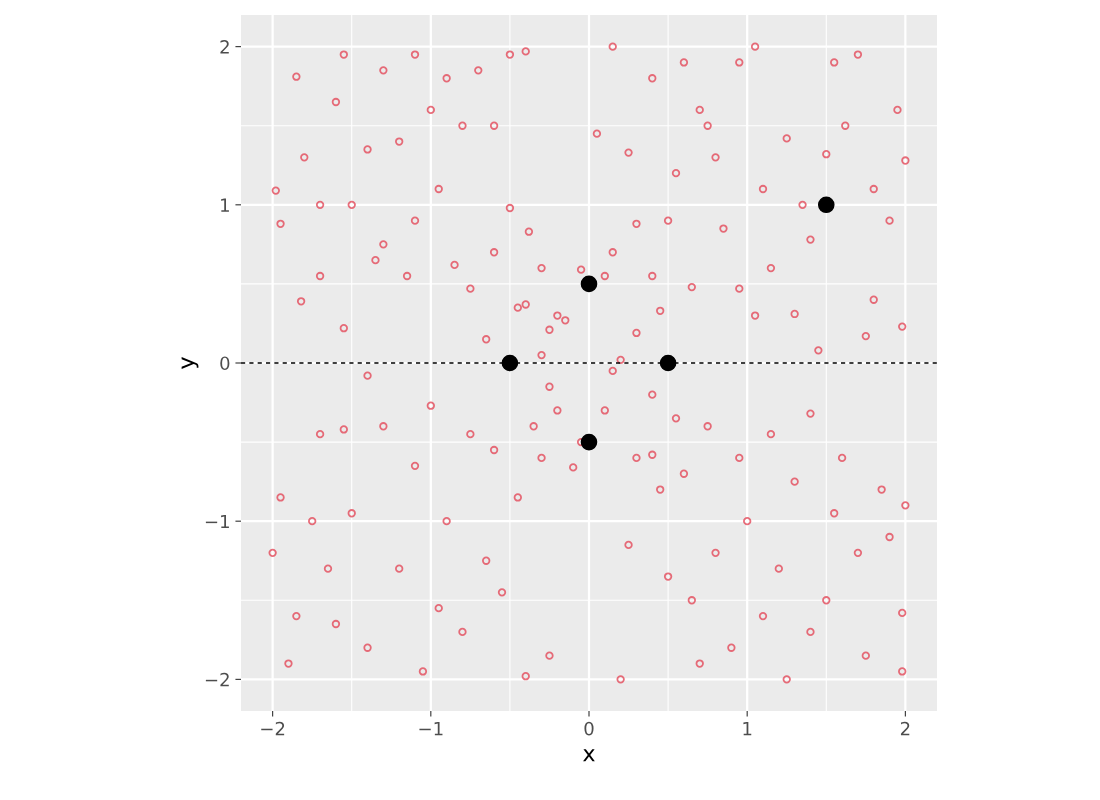 The height and width of the screenshot is (800, 1100). I want to click on x-tick-label: 2, so click(905, 728).